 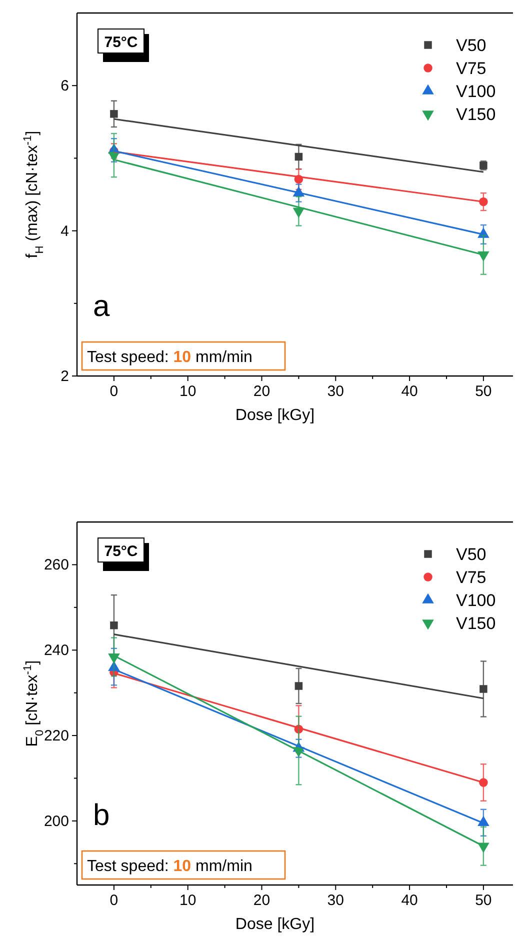 What do you see at coordinates (56, 565) in the screenshot?
I see `y-tick-label: 260` at bounding box center [56, 565].